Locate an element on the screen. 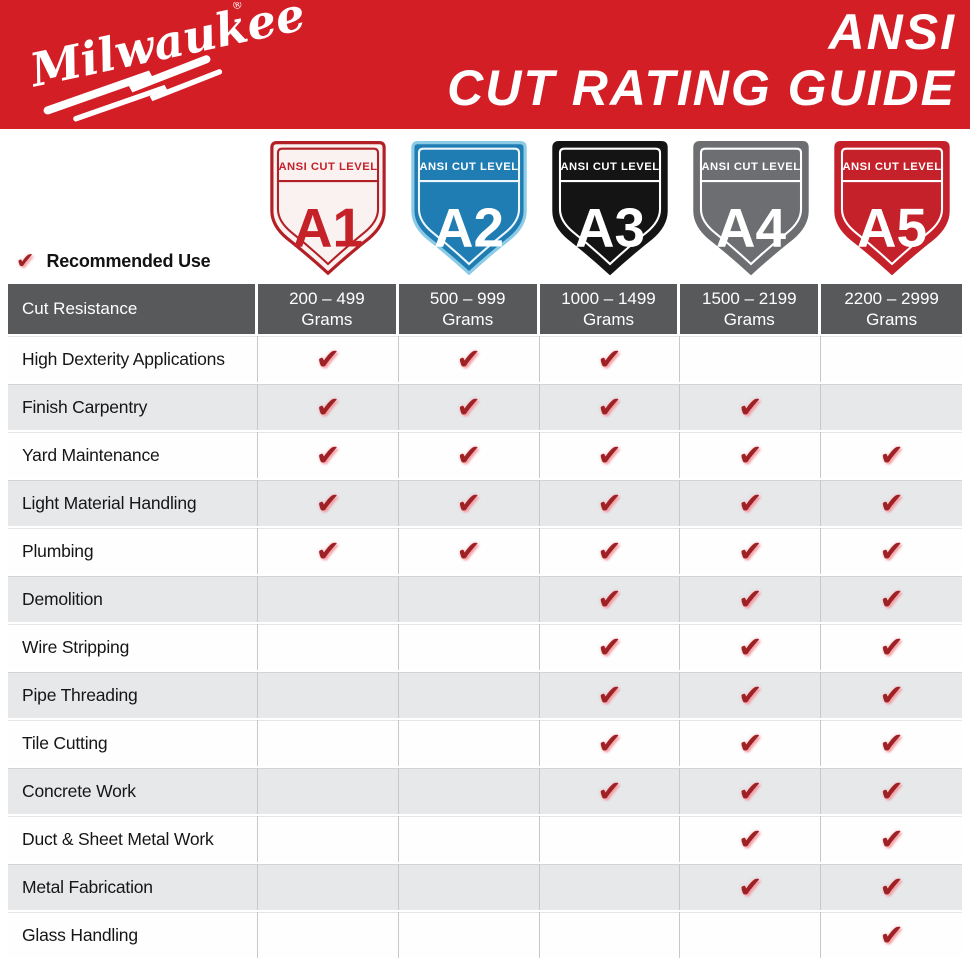  row-label: Finish Carpentry is located at coordinates (133, 407).